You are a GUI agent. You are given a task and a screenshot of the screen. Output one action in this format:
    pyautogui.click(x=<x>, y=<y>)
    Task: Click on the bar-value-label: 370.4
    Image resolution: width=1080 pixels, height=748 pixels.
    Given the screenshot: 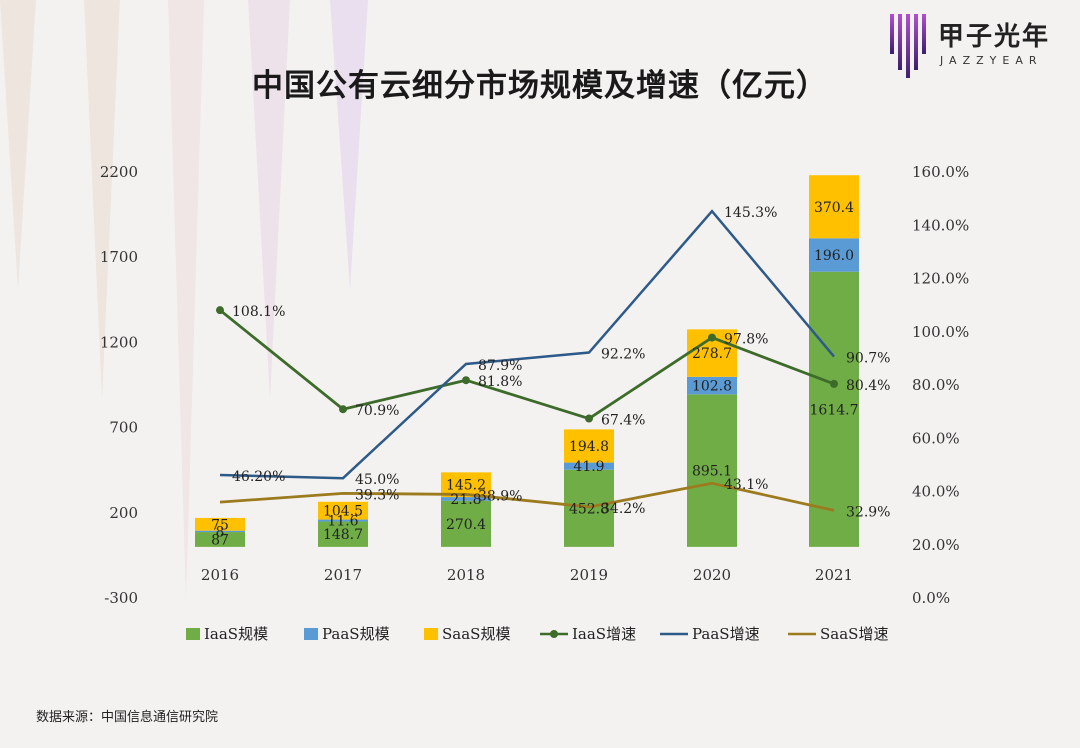 What is the action you would take?
    pyautogui.click(x=834, y=208)
    